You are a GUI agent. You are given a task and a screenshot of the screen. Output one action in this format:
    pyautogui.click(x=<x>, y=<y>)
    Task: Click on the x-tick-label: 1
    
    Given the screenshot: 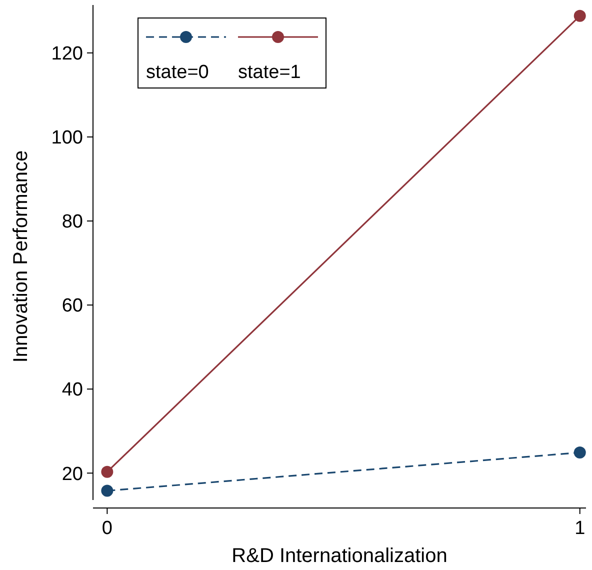 What is the action you would take?
    pyautogui.click(x=580, y=528)
    